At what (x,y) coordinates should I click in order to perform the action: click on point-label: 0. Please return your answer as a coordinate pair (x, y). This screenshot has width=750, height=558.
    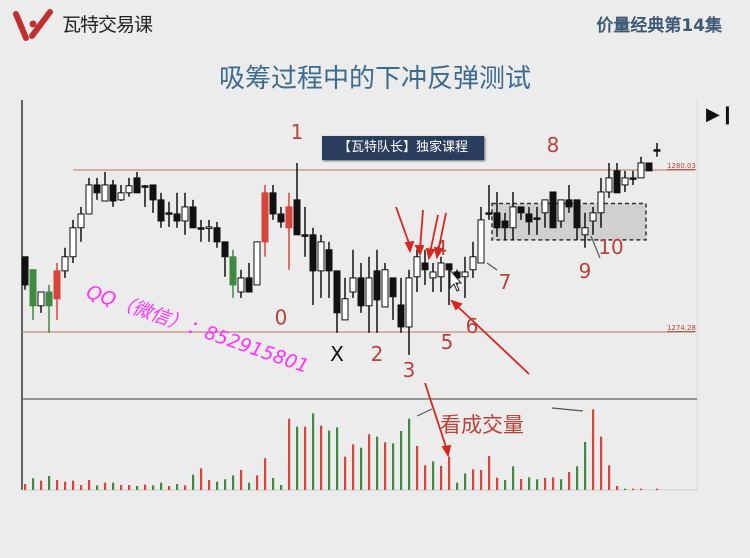
    Looking at the image, I should click on (281, 318).